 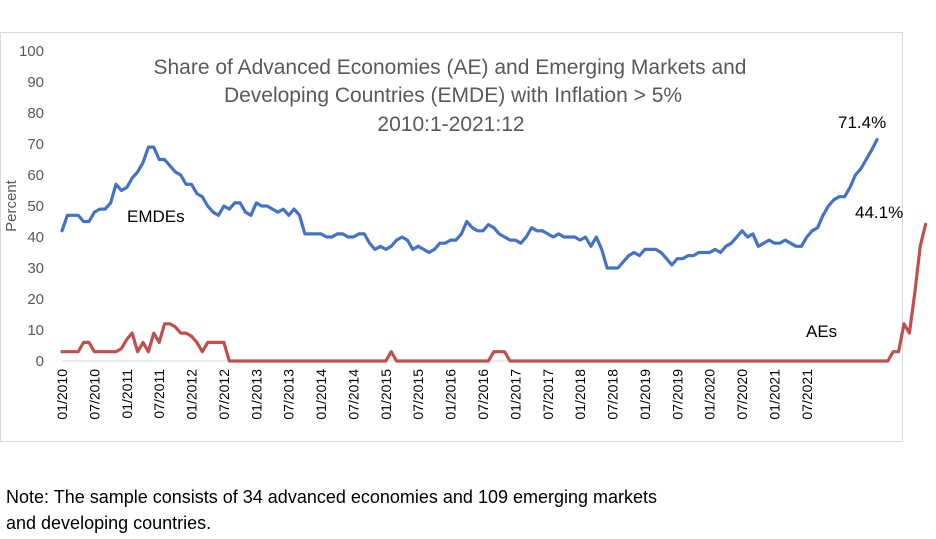 What do you see at coordinates (35, 206) in the screenshot?
I see `y-tick-label: 50` at bounding box center [35, 206].